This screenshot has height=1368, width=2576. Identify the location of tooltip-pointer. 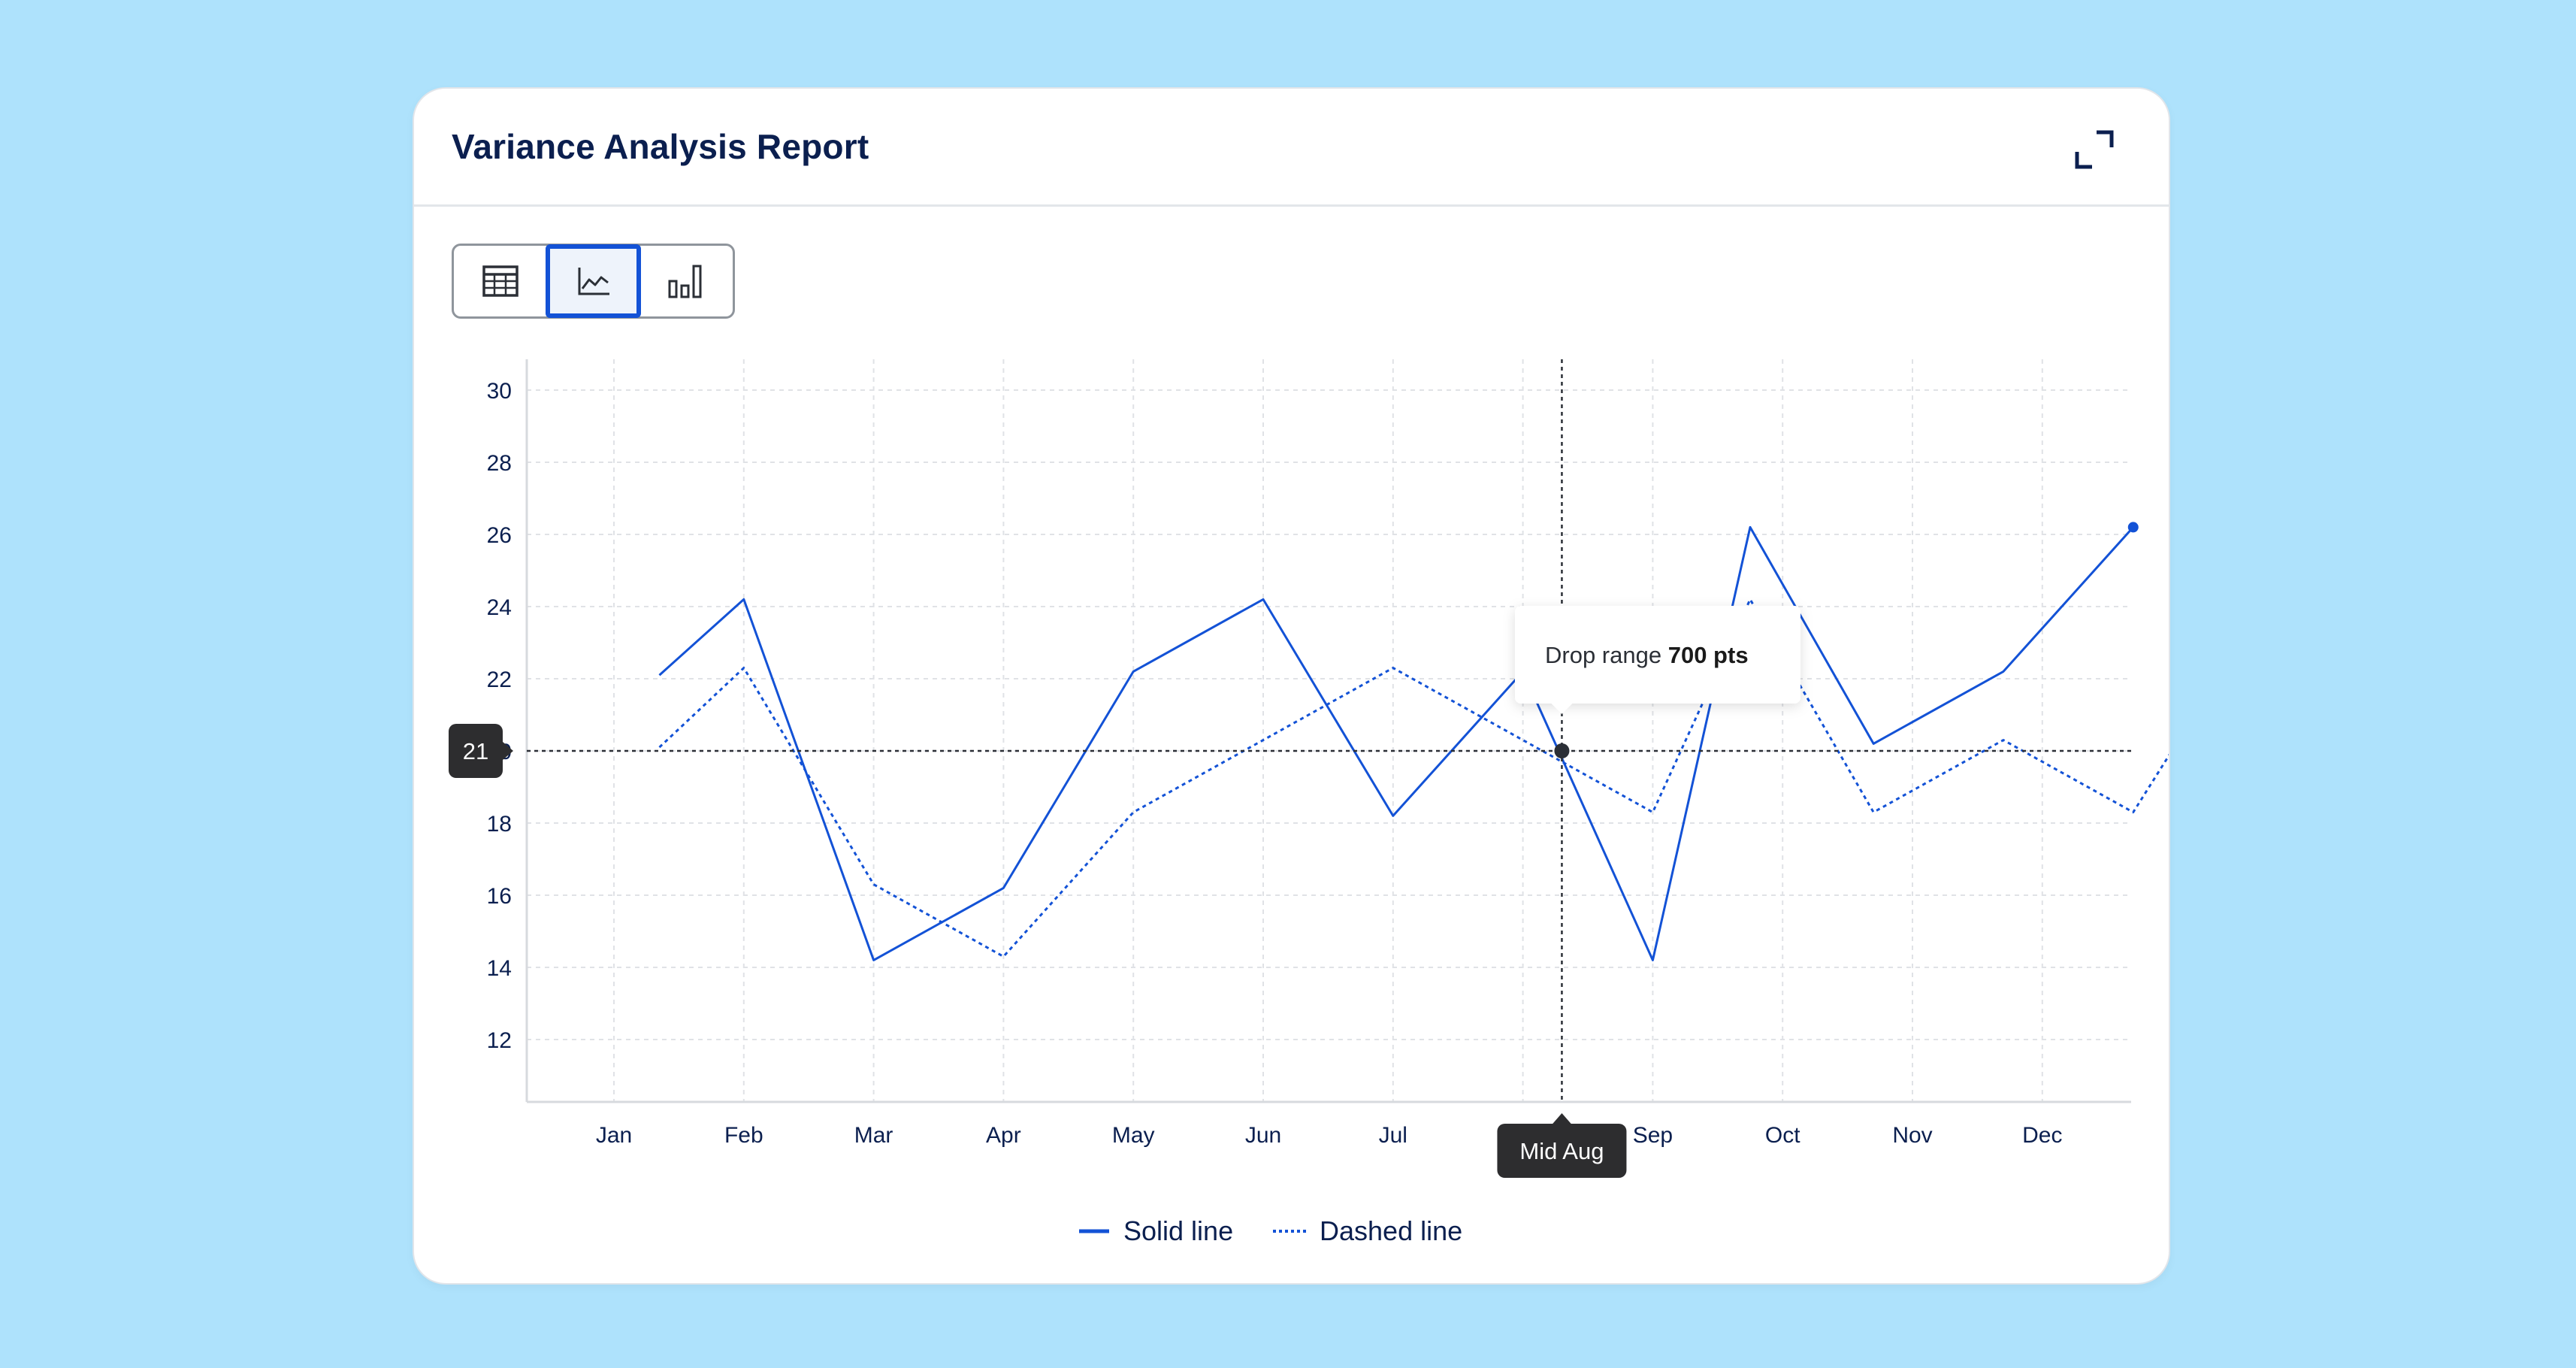
(1562, 709).